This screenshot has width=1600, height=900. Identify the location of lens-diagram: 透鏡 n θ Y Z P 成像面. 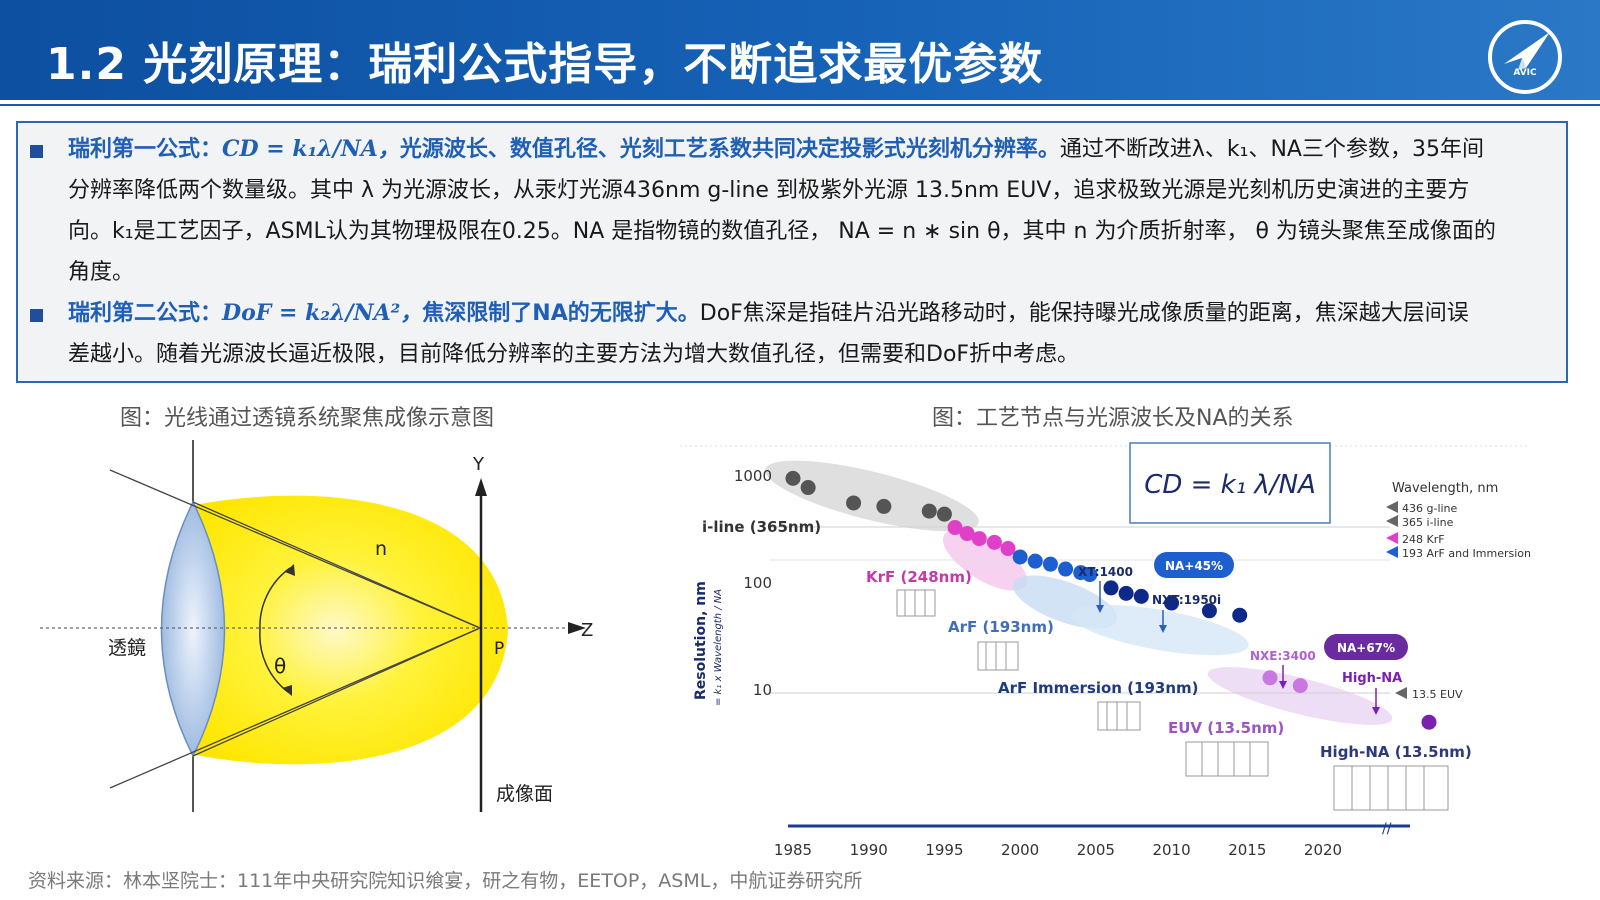
(316, 626).